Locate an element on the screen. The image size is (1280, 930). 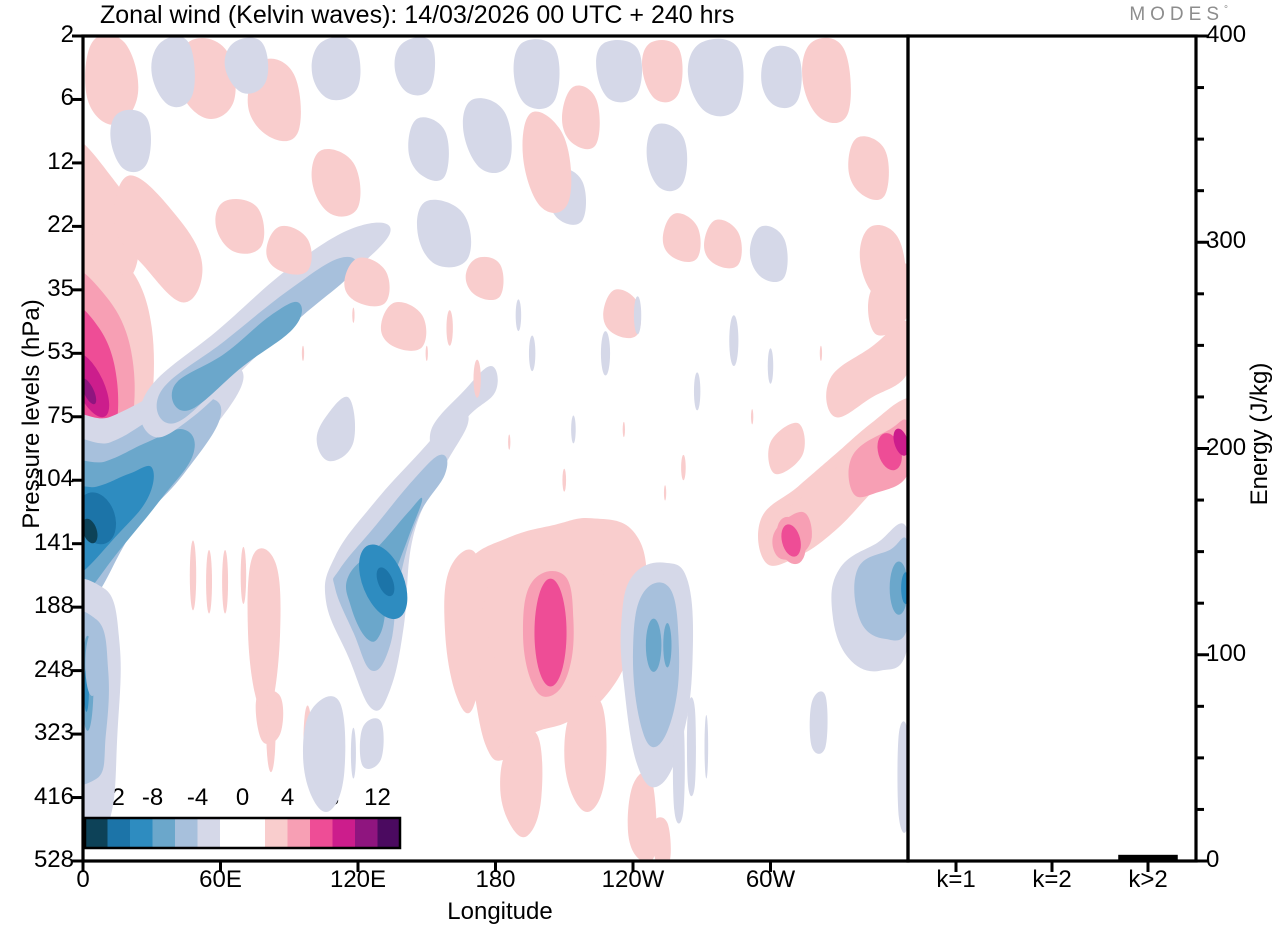
energy-bars is located at coordinates (1148, 857).